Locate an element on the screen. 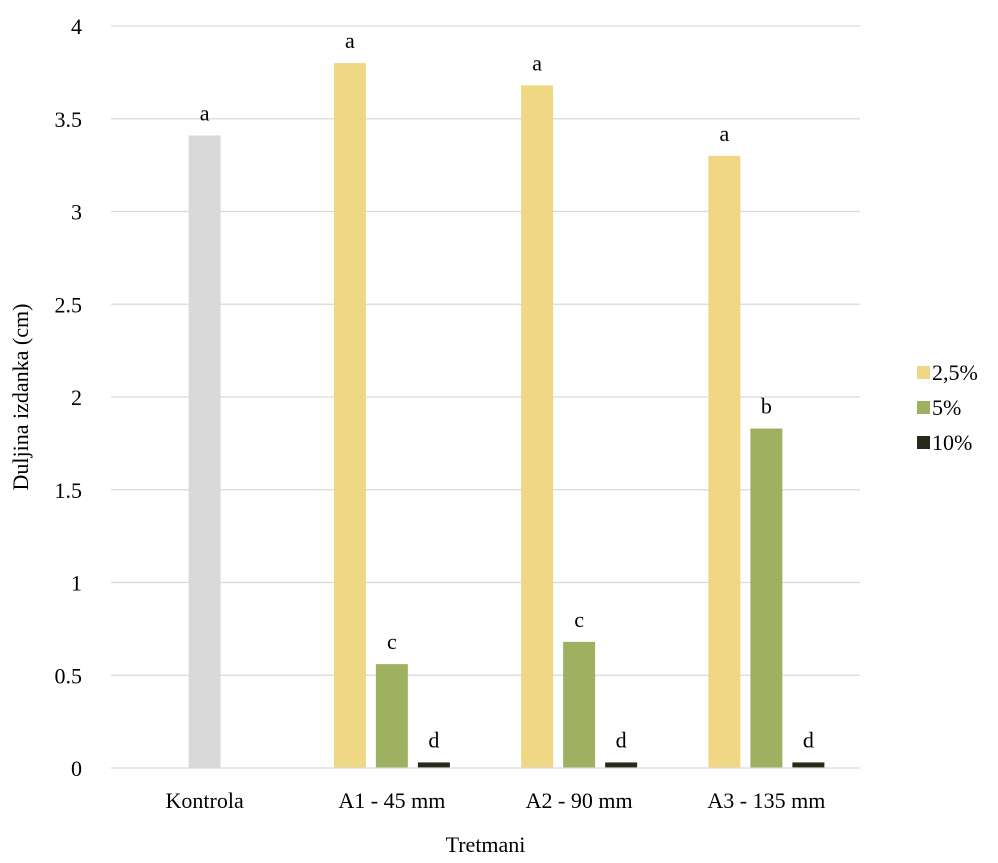 This screenshot has width=998, height=863. y-tick-label: 1 is located at coordinates (76, 583).